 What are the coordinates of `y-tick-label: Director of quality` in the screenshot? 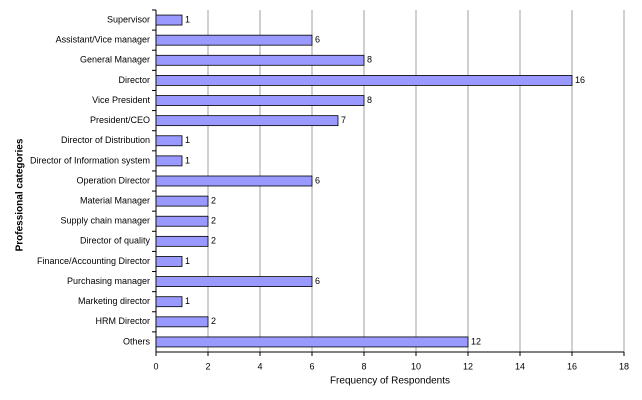 It's located at (115, 241).